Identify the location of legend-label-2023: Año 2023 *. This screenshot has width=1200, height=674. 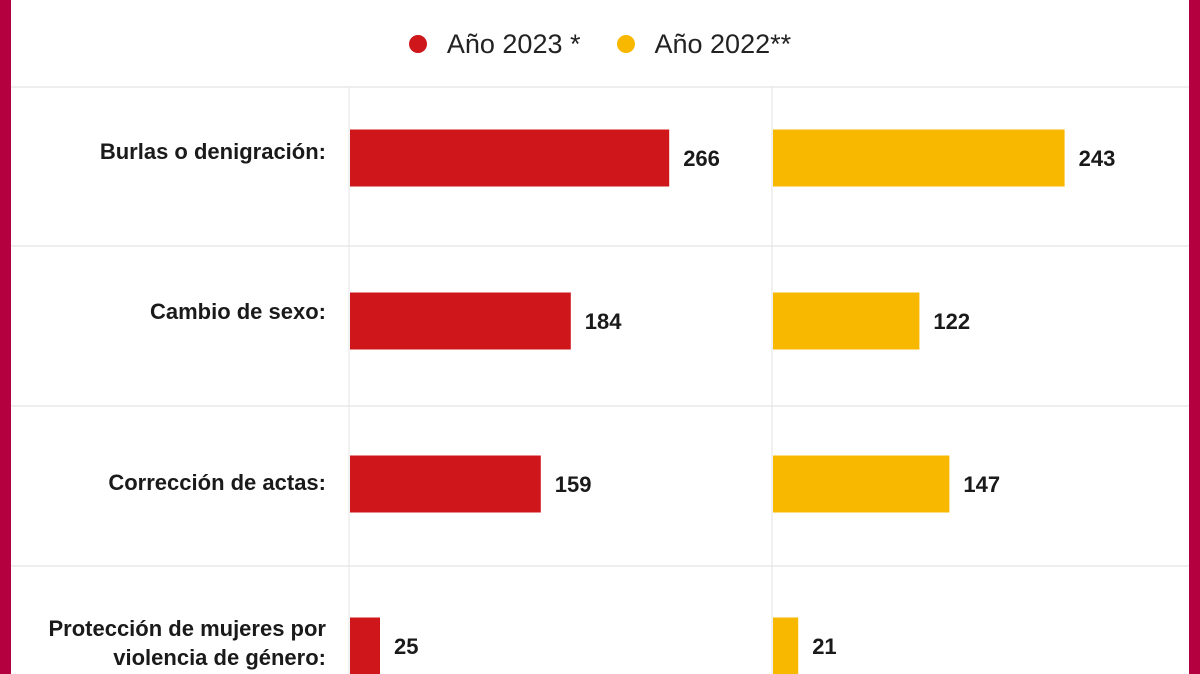
(513, 43).